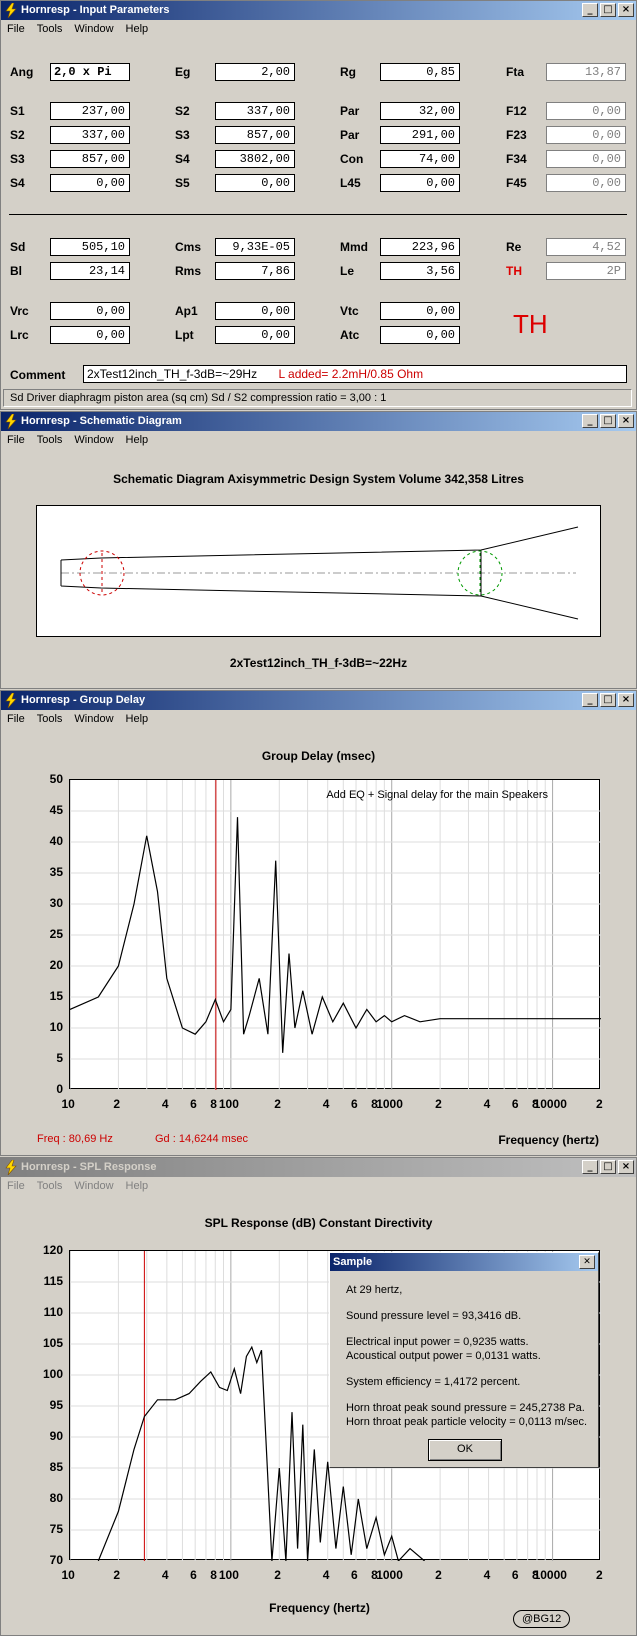 The height and width of the screenshot is (1636, 637). What do you see at coordinates (420, 72) in the screenshot?
I see `param-field-rg: 0,85` at bounding box center [420, 72].